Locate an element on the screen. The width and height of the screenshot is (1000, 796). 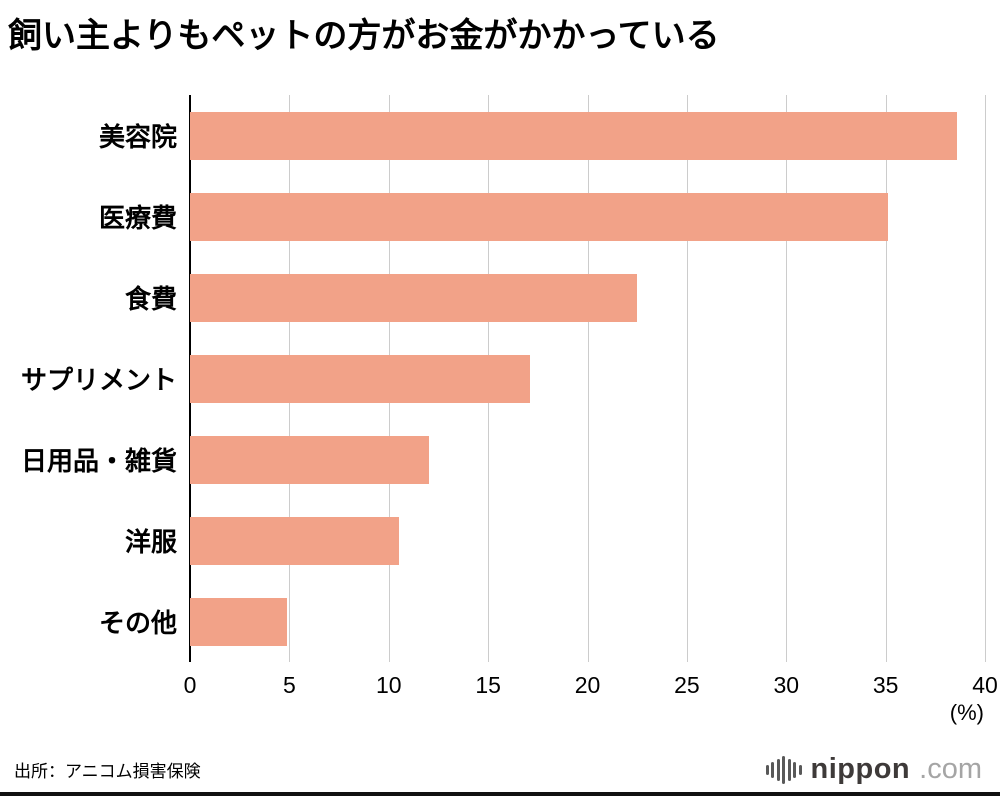
soundwave-bars-icon is located at coordinates (783, 770).